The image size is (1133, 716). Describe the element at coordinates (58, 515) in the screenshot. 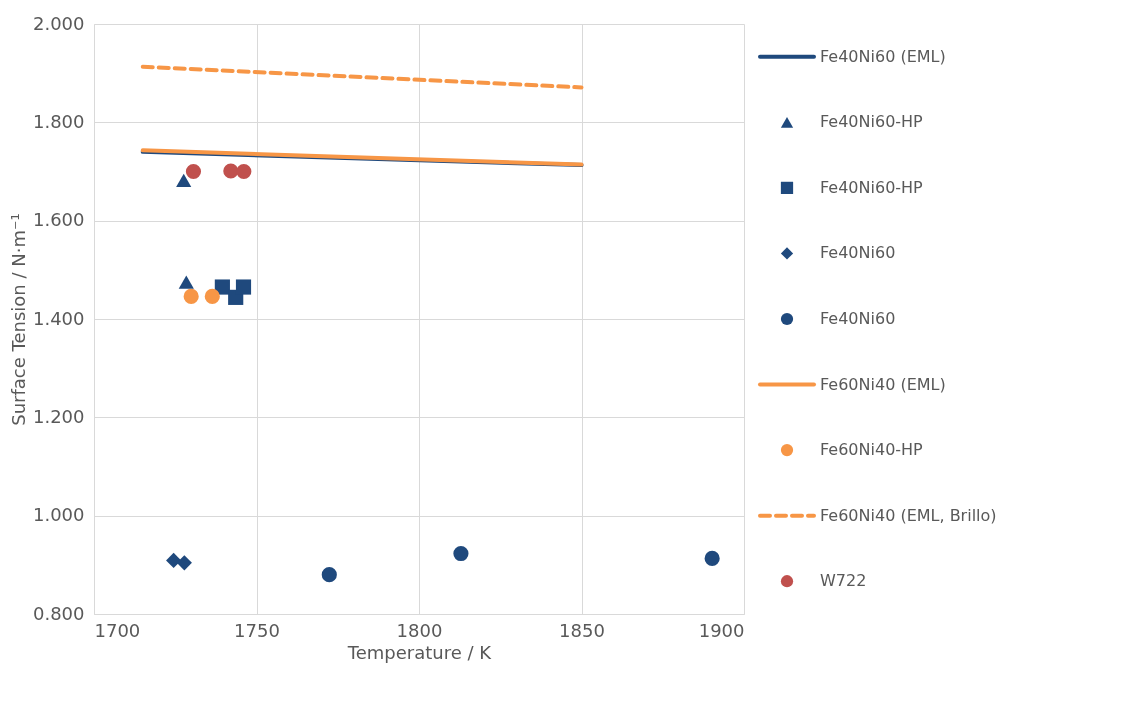

I see `y-tick-label: 1.000` at that location.